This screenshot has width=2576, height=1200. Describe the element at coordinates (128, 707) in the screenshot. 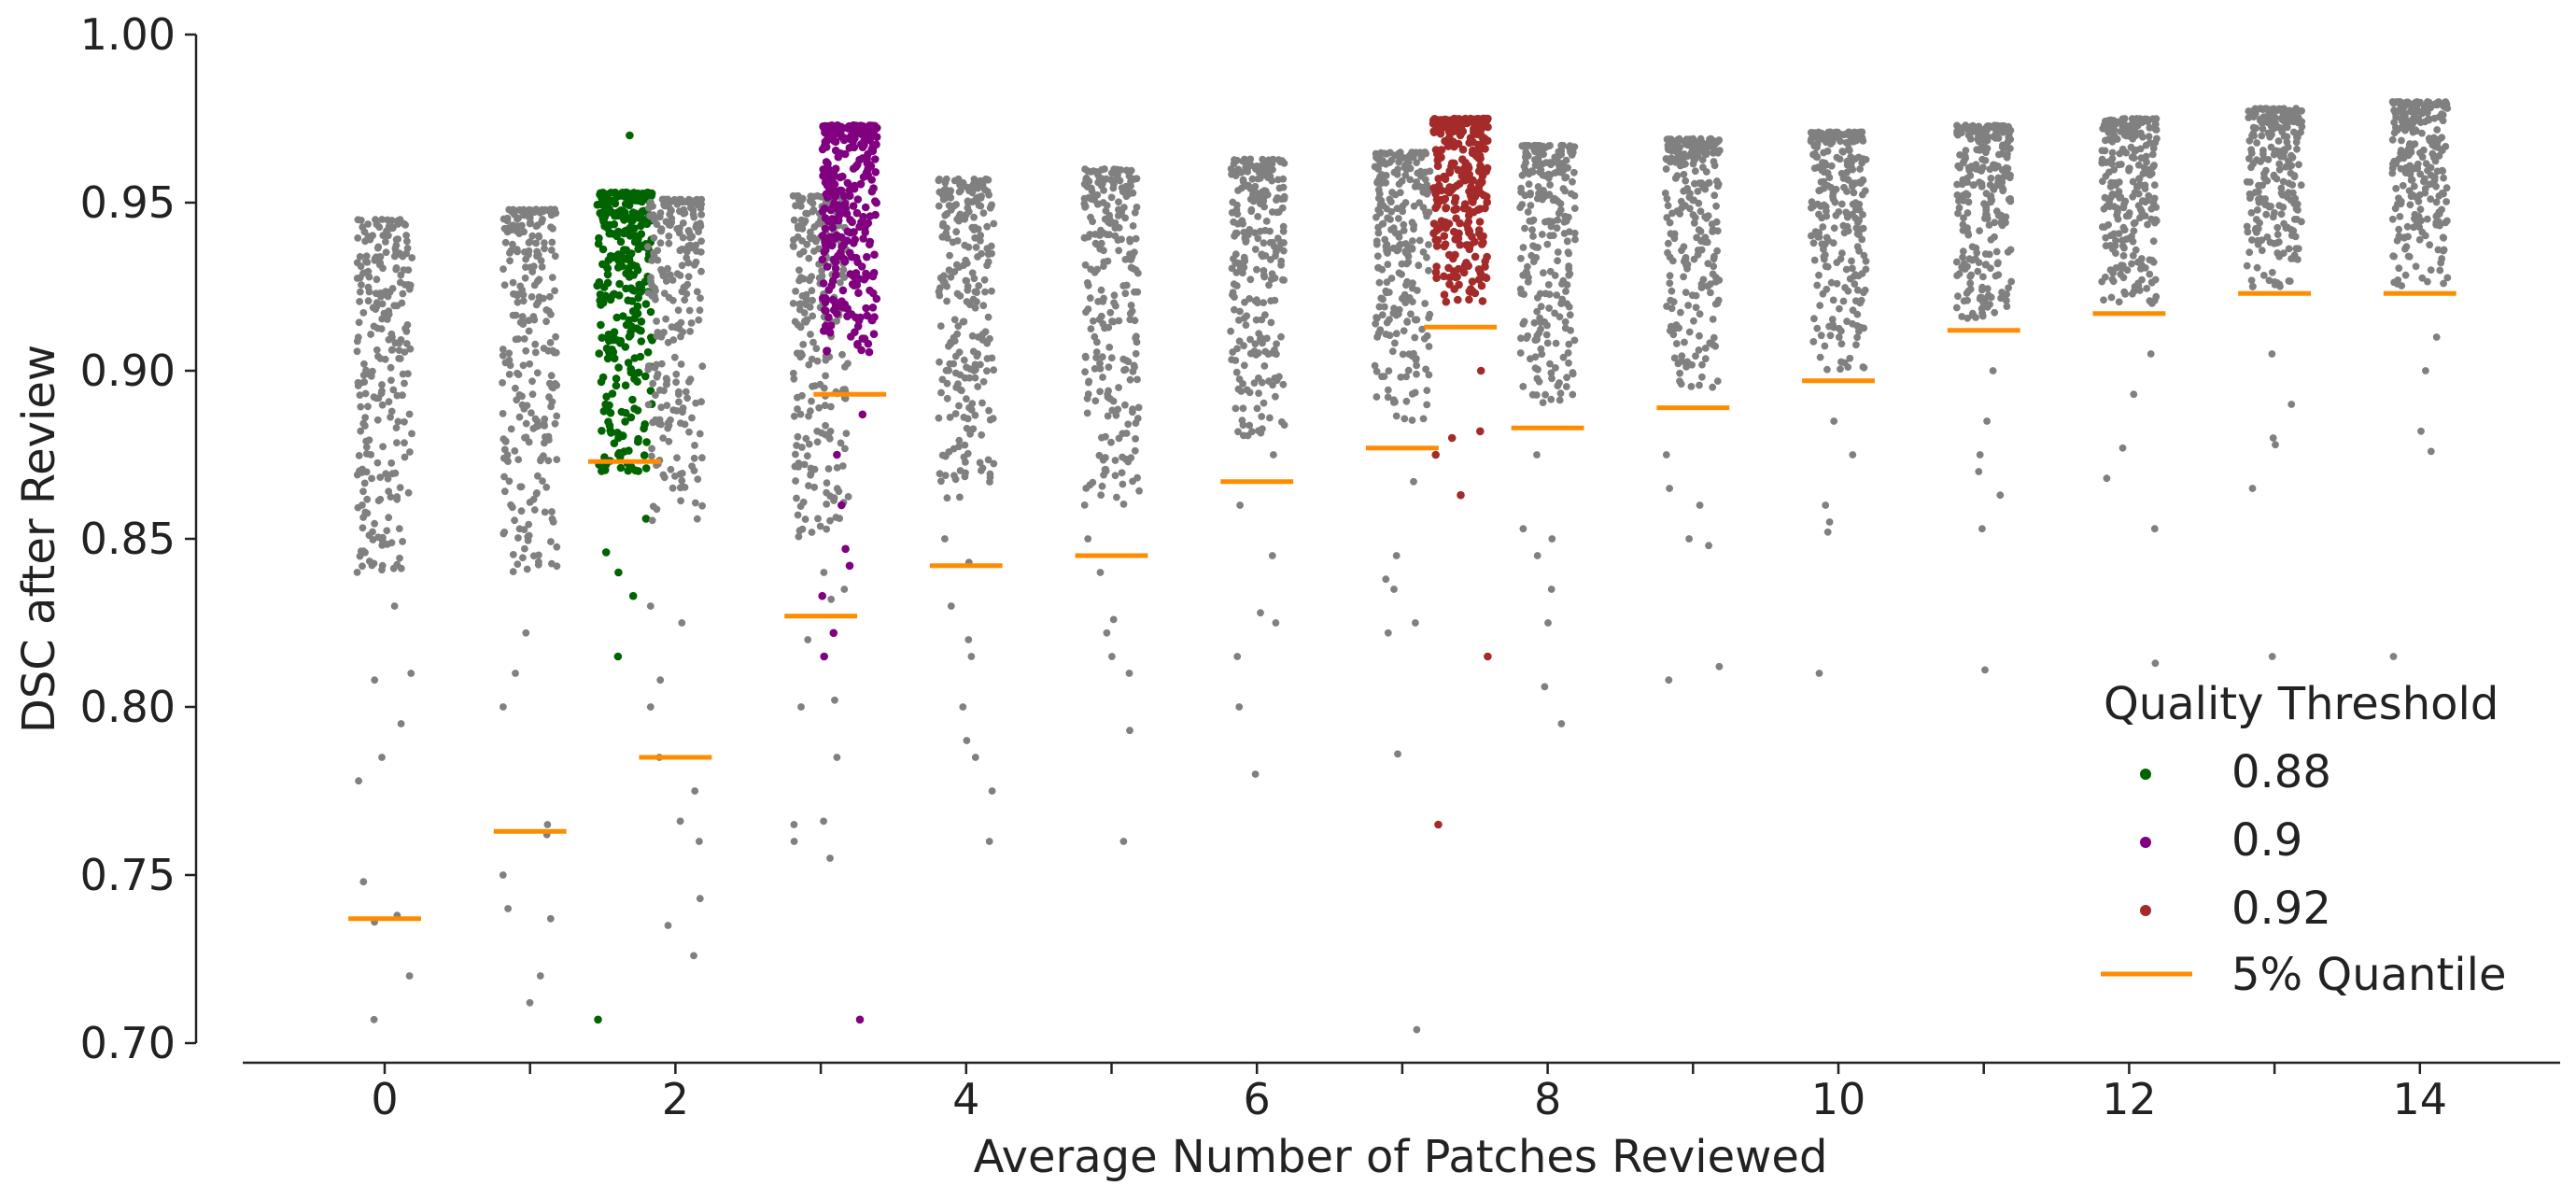

I see `y-tick-label: 0.80` at that location.